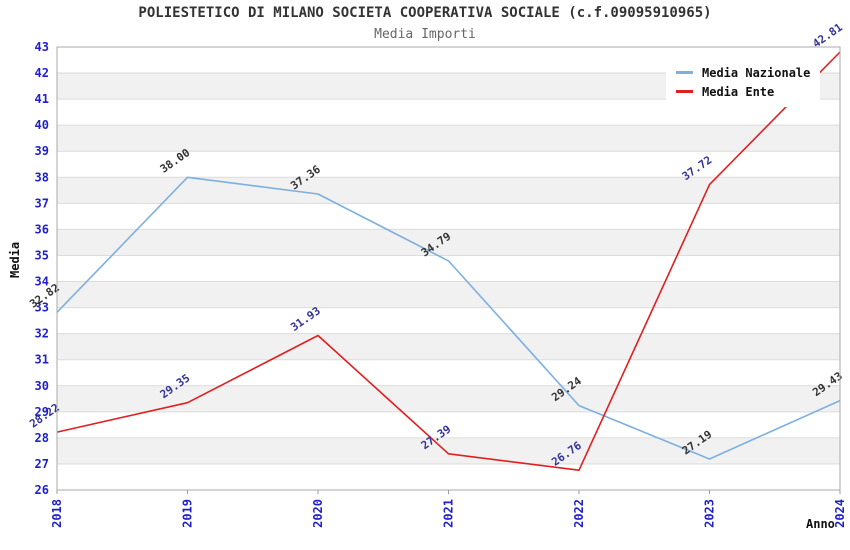 Image resolution: width=850 pixels, height=550 pixels. I want to click on svg-text: 30, so click(42, 386).